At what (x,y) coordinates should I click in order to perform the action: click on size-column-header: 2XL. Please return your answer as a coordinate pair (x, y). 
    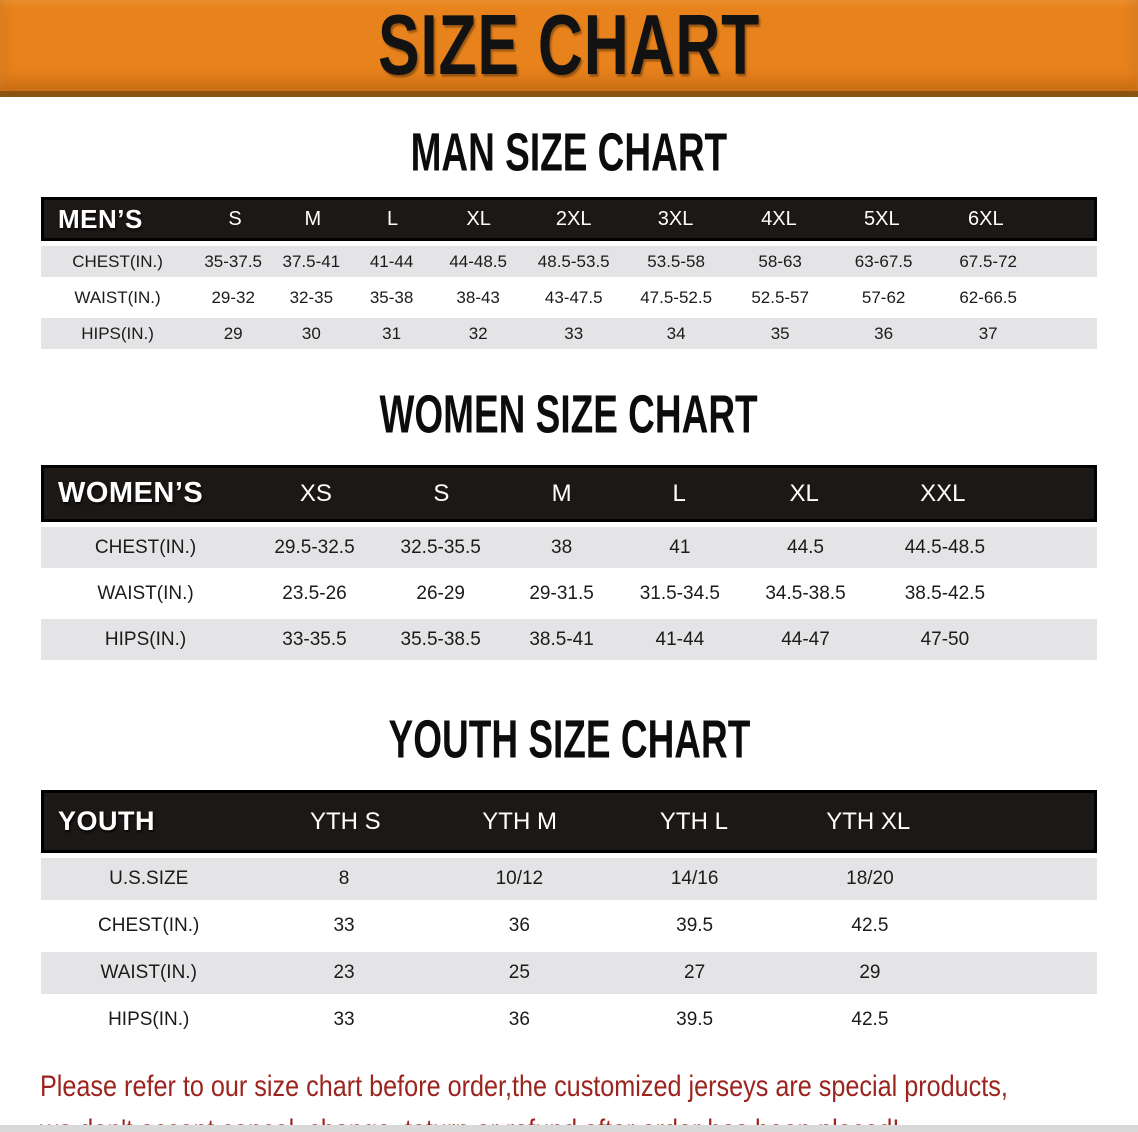
    Looking at the image, I should click on (573, 218).